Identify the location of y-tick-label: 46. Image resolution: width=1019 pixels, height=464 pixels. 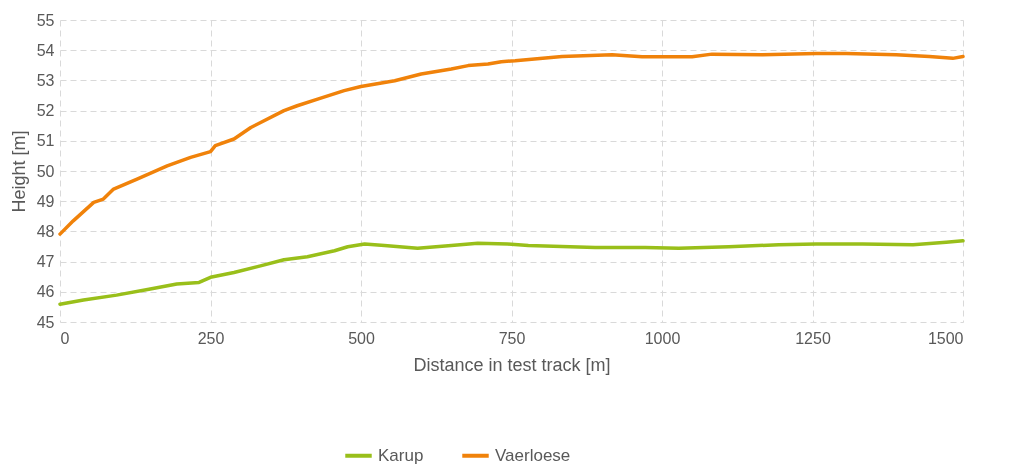
(45, 292).